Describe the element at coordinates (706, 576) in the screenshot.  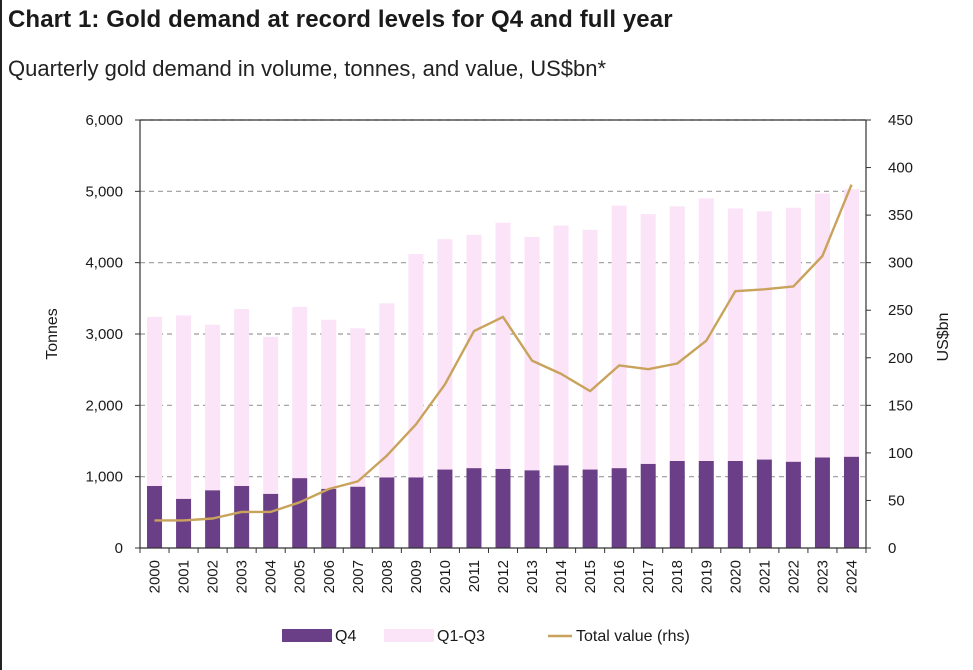
I see `x-tick-label: 2019` at that location.